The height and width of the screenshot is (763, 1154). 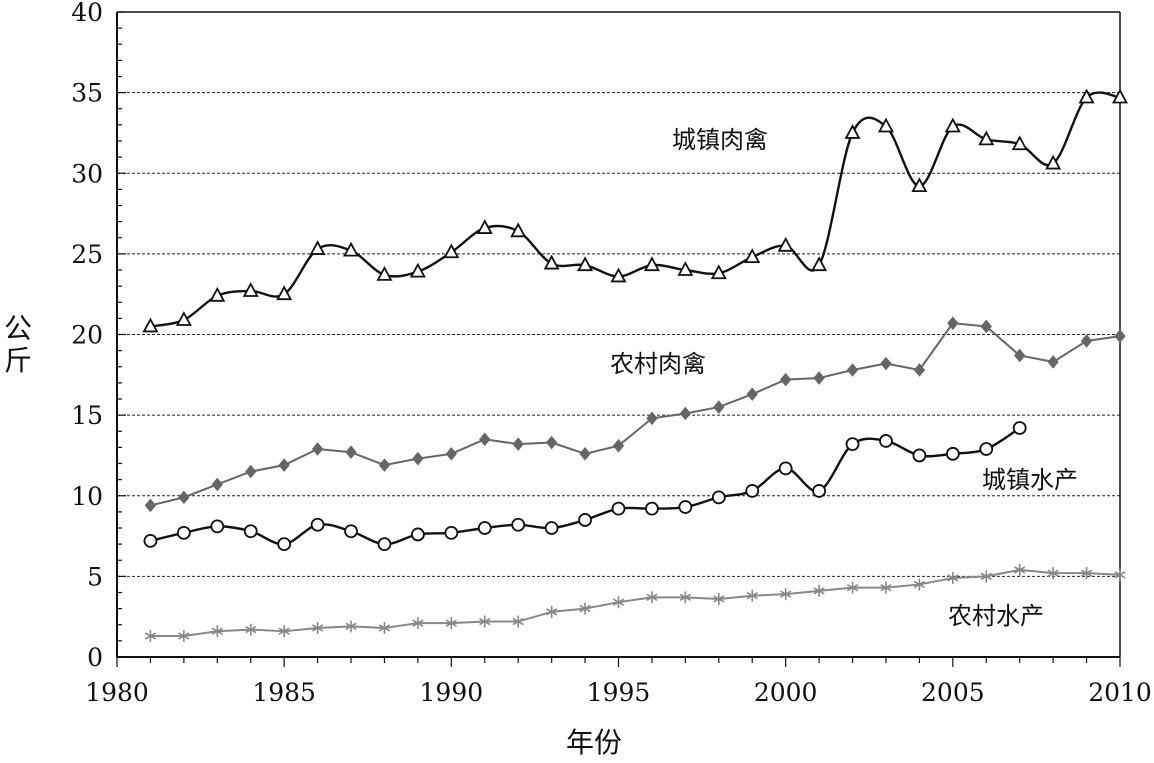 What do you see at coordinates (1120, 336) in the screenshot?
I see `series-2-point-2010` at bounding box center [1120, 336].